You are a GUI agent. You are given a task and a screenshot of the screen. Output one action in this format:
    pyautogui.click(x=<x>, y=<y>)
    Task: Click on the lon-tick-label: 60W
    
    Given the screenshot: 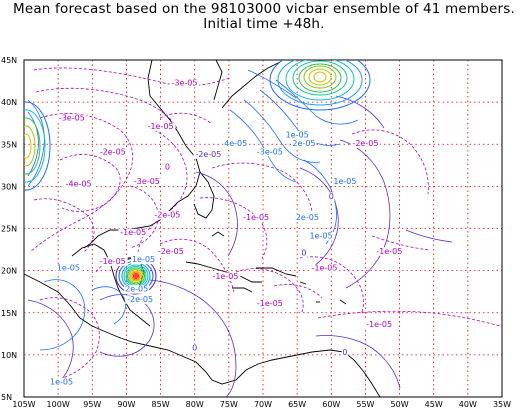 What is the action you would take?
    pyautogui.click(x=331, y=404)
    